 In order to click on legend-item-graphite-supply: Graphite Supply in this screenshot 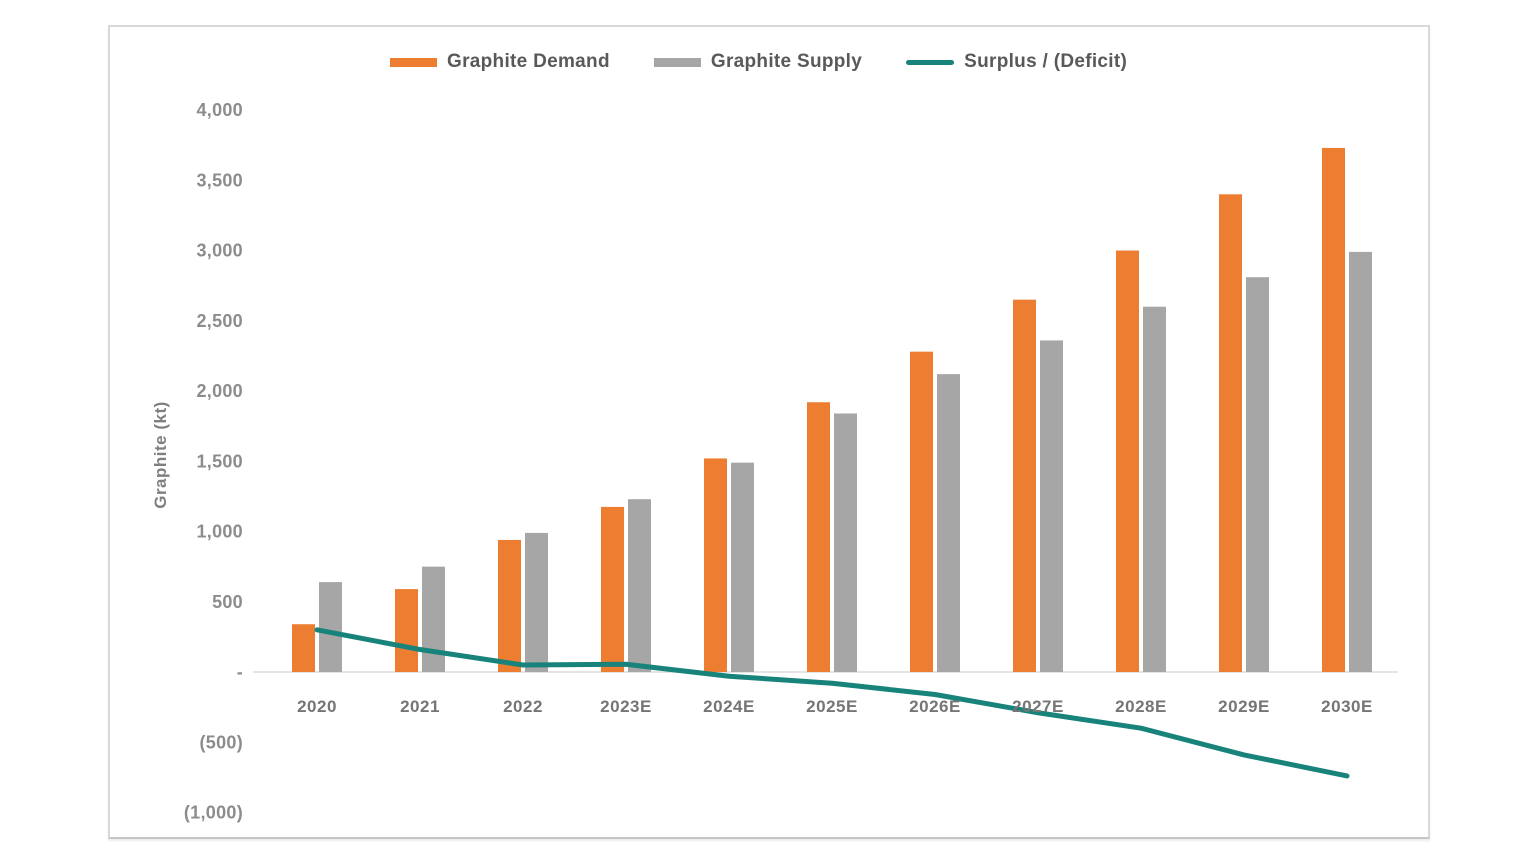, I will do `click(758, 62)`.